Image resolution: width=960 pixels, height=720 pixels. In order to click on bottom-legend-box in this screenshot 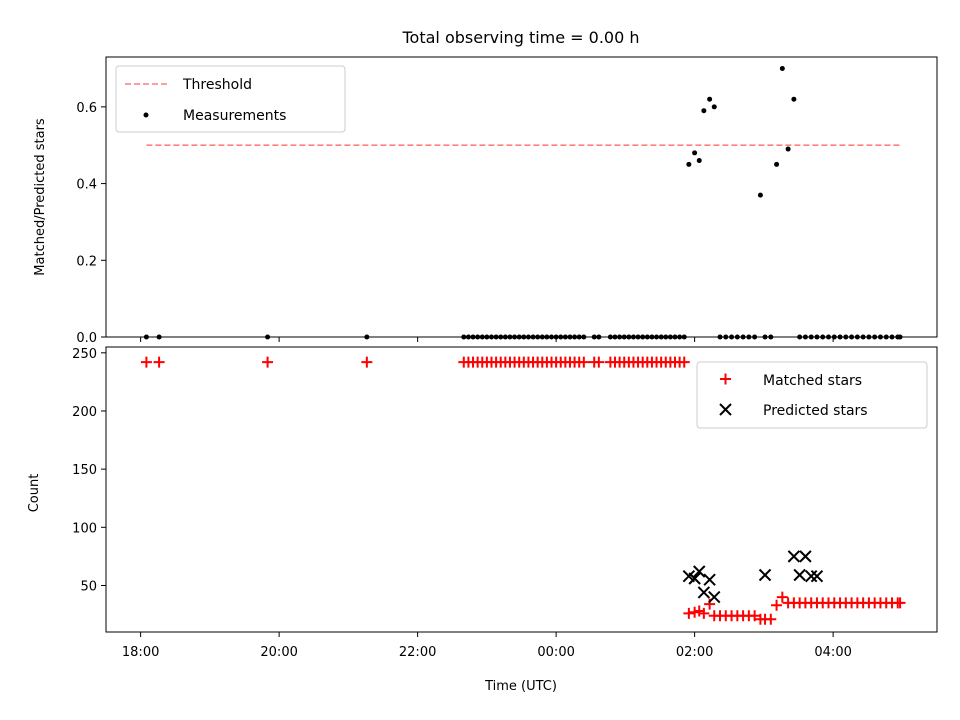, I will do `click(812, 395)`.